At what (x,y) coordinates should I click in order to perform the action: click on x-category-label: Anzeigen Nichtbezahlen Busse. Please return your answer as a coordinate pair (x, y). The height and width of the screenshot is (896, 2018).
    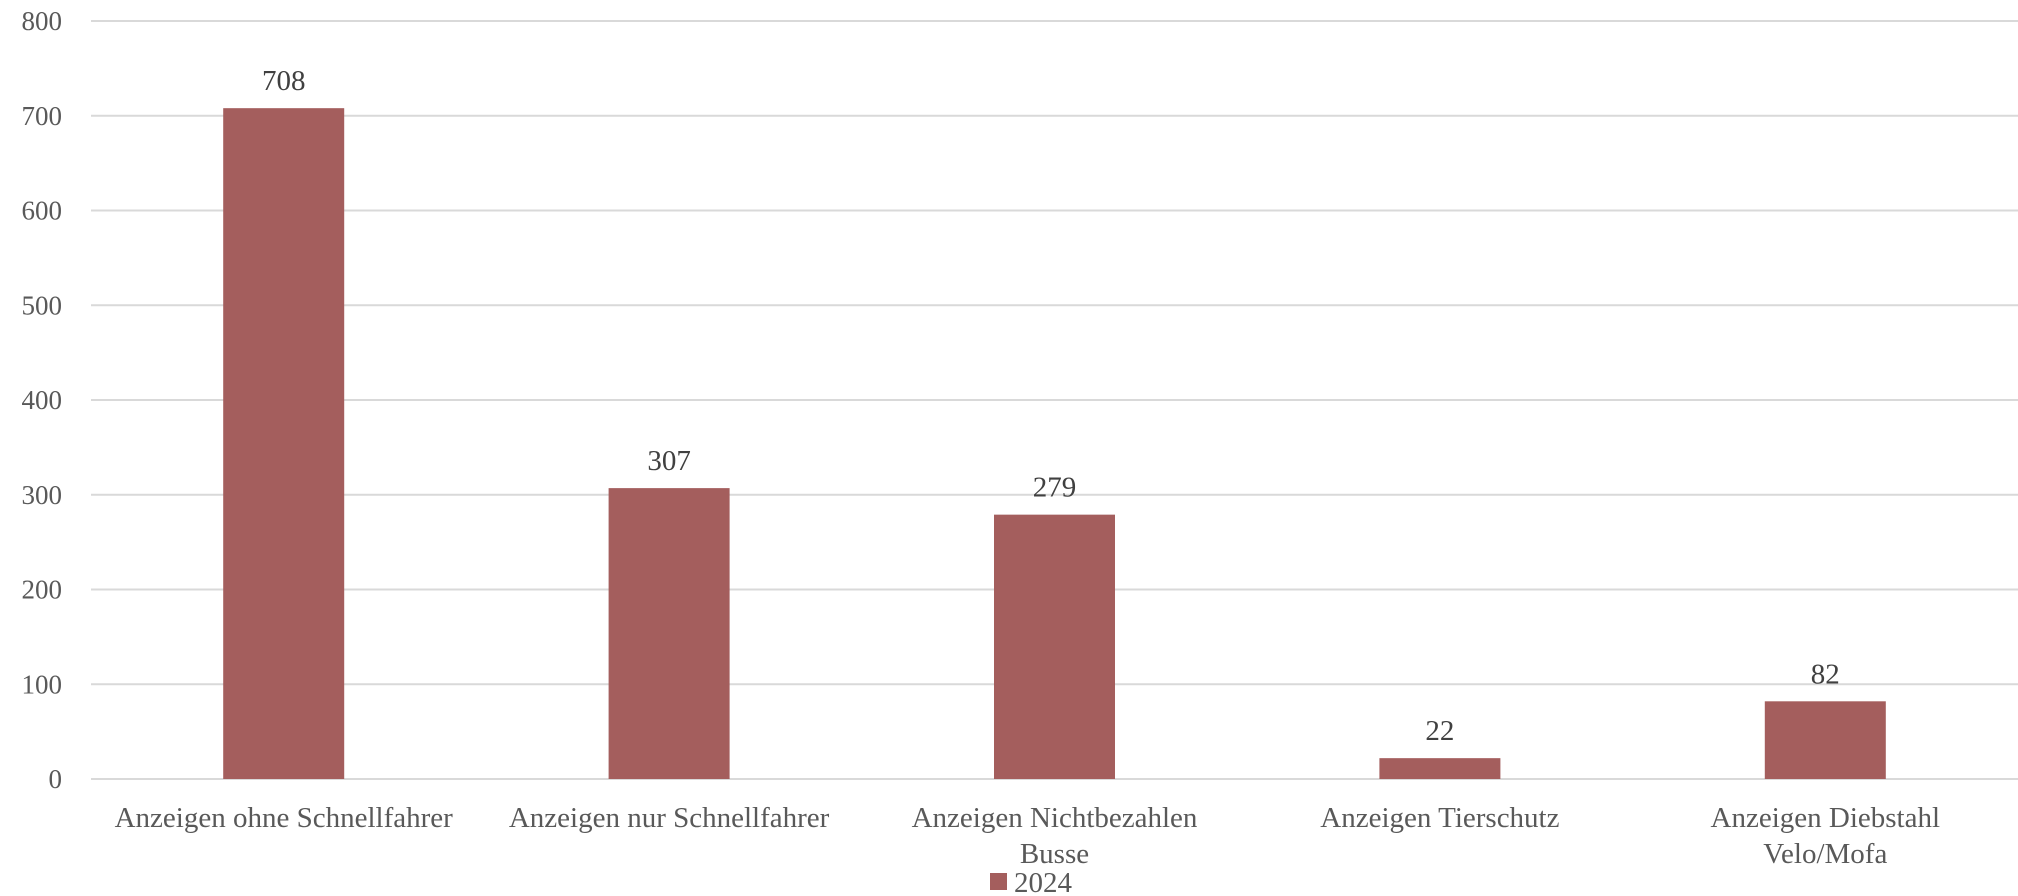
    Looking at the image, I should click on (1055, 836).